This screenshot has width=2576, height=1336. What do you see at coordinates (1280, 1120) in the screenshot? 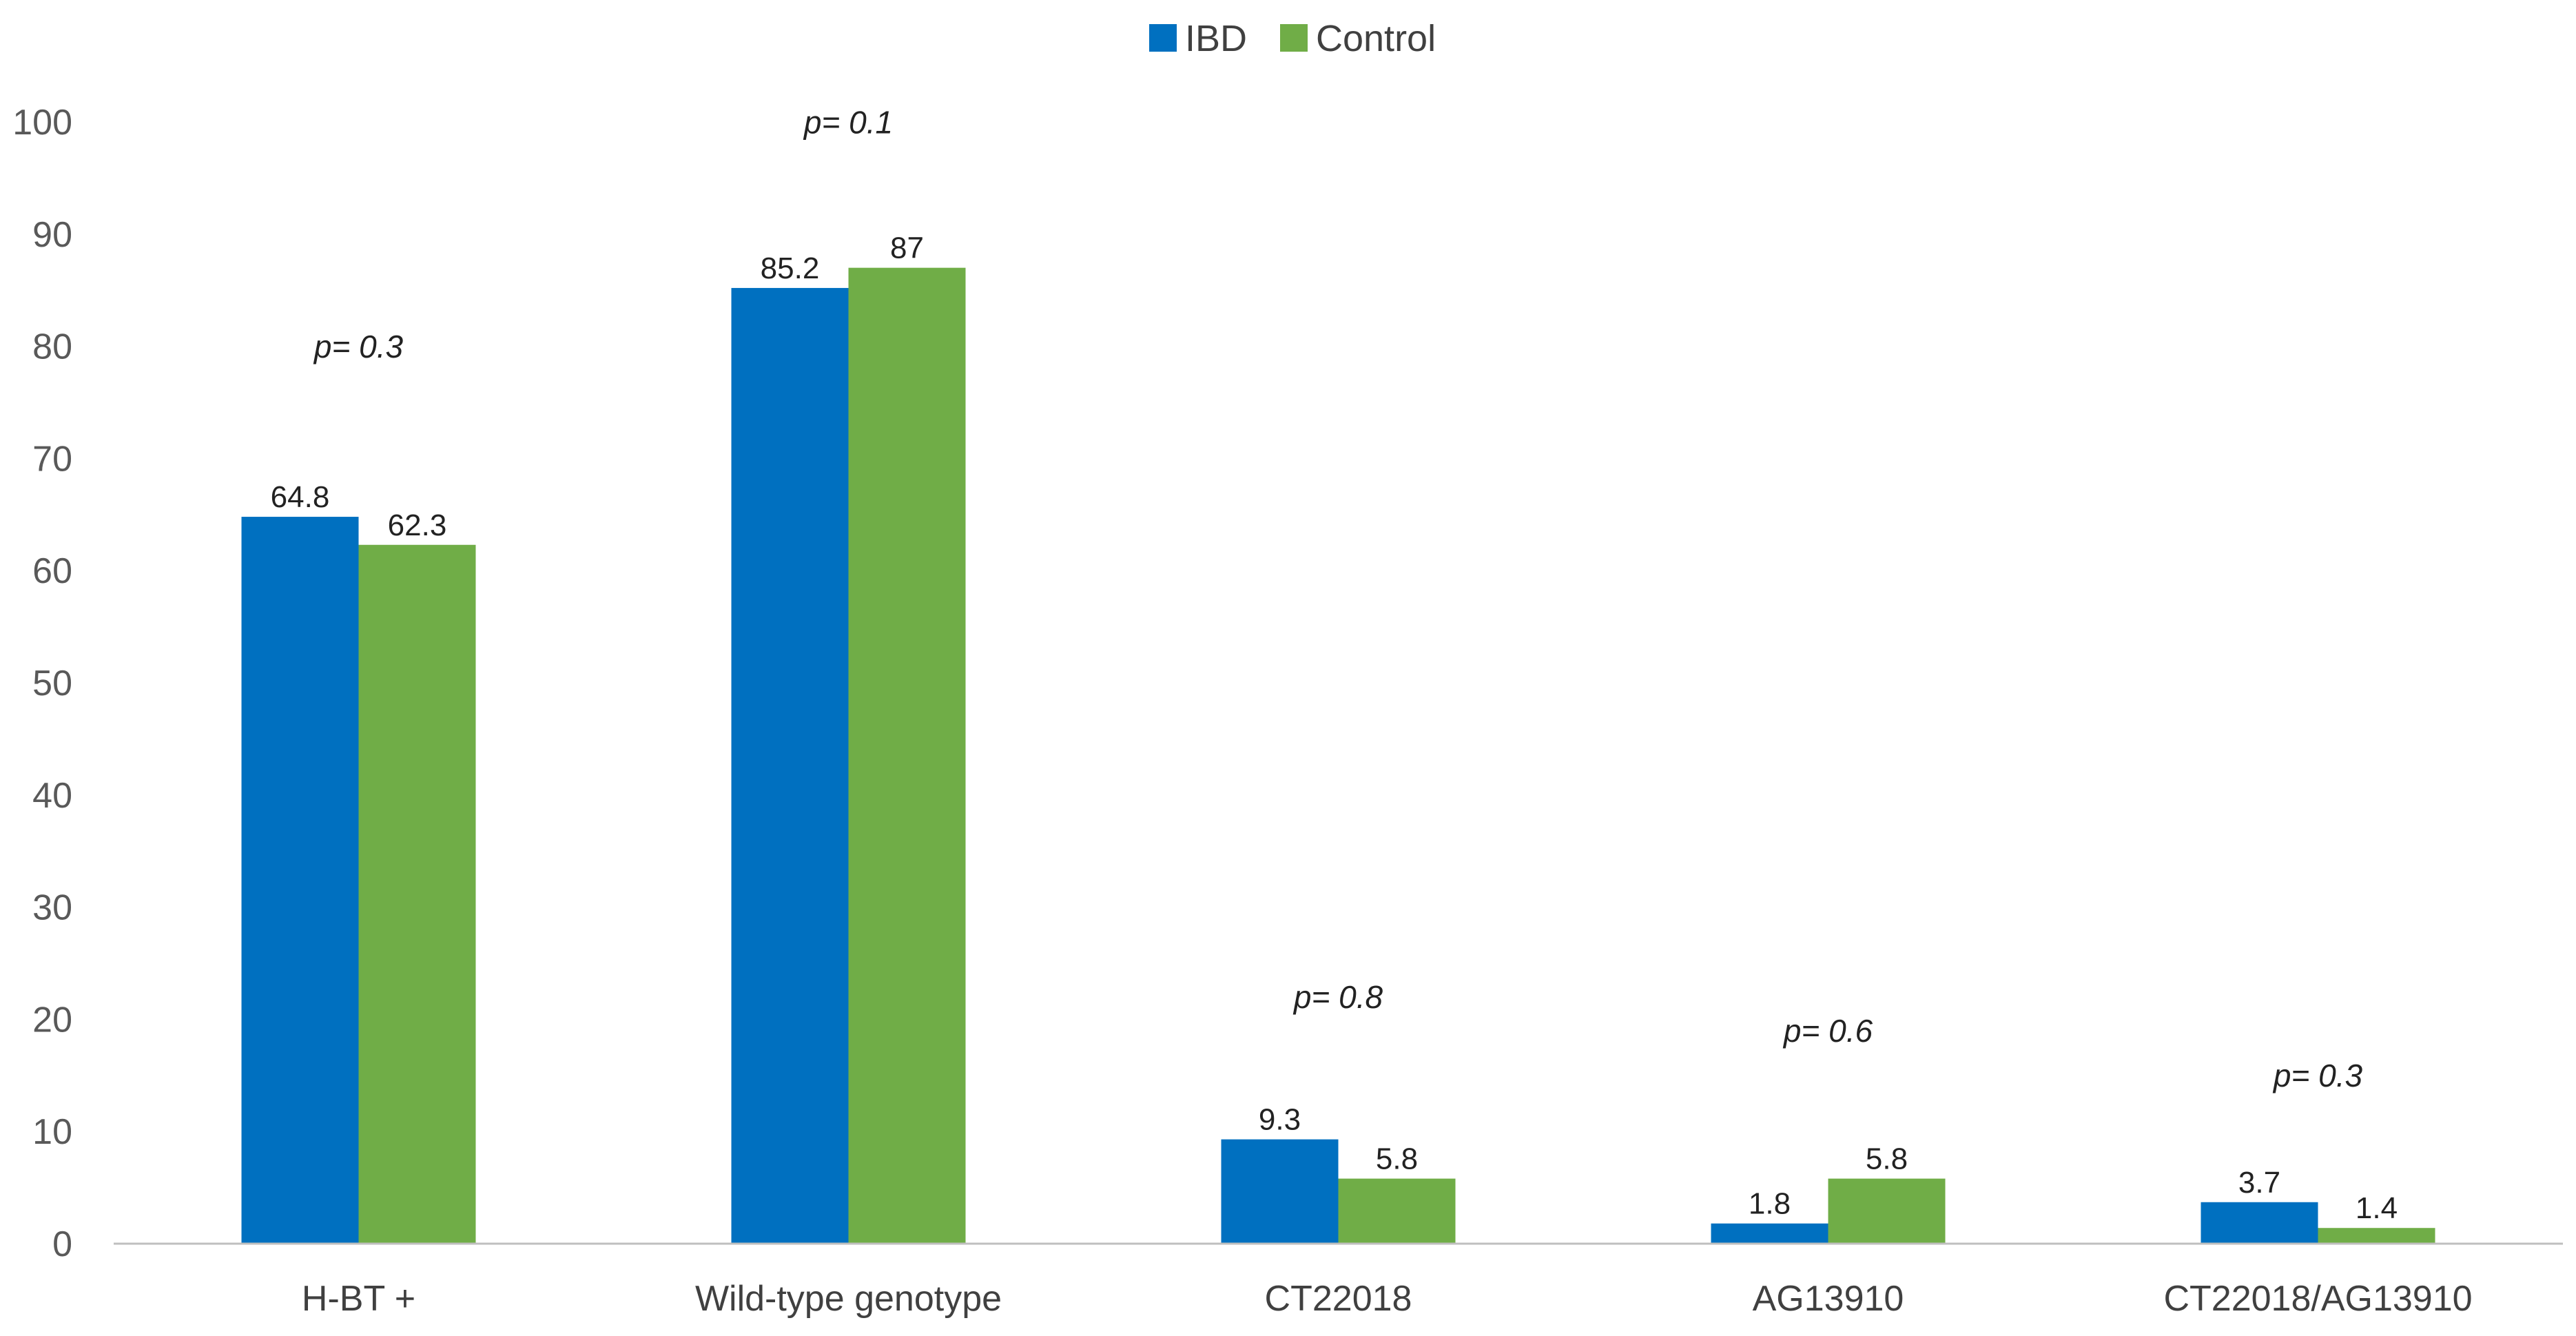
I see `data-label: 9.3` at bounding box center [1280, 1120].